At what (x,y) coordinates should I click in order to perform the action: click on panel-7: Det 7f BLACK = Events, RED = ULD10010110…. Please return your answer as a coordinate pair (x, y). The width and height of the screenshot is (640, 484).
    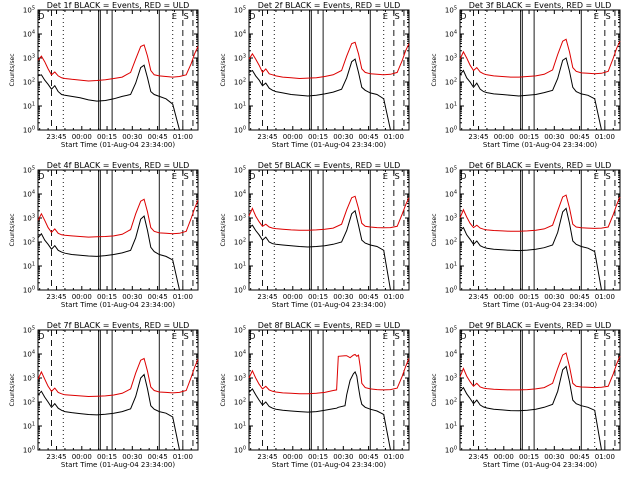
    Looking at the image, I should click on (104, 395).